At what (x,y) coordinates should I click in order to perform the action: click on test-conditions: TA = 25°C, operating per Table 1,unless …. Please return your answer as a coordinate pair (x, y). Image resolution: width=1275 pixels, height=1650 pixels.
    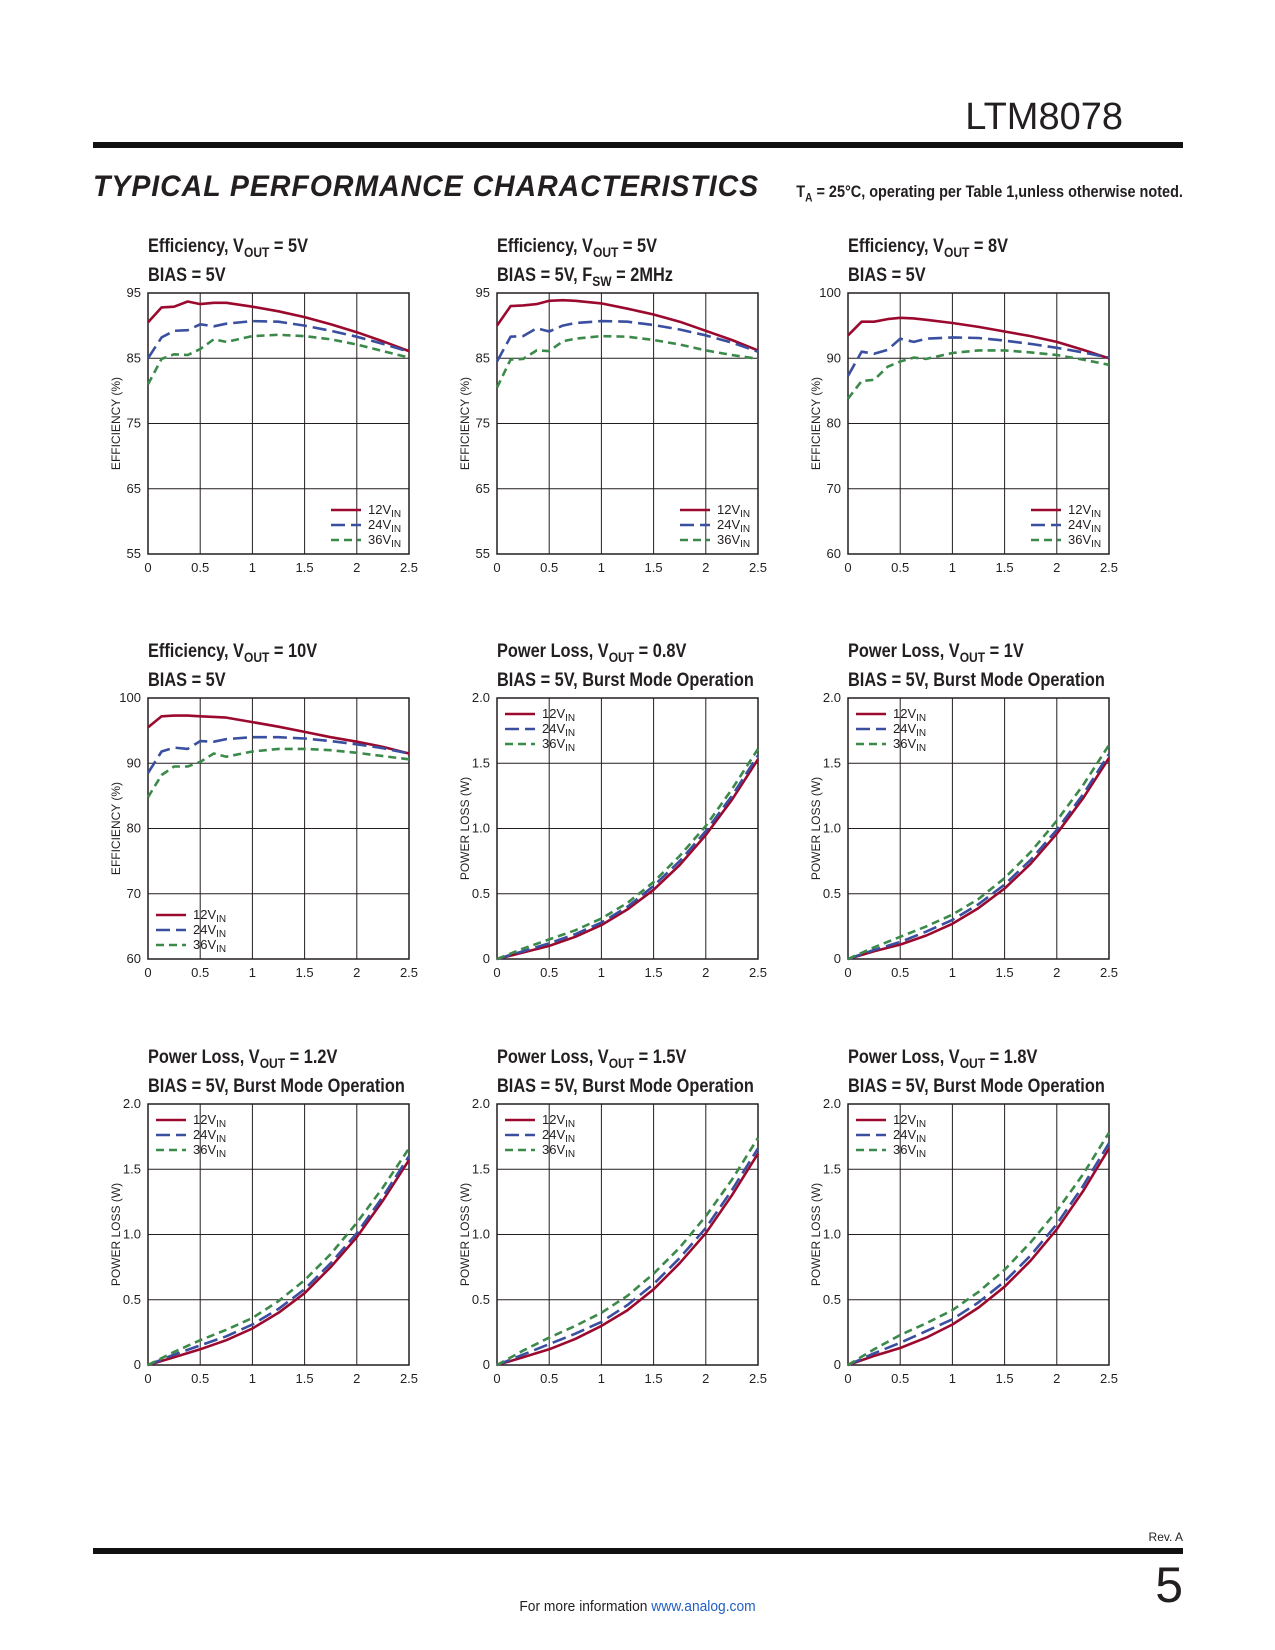
    Looking at the image, I should click on (989, 193).